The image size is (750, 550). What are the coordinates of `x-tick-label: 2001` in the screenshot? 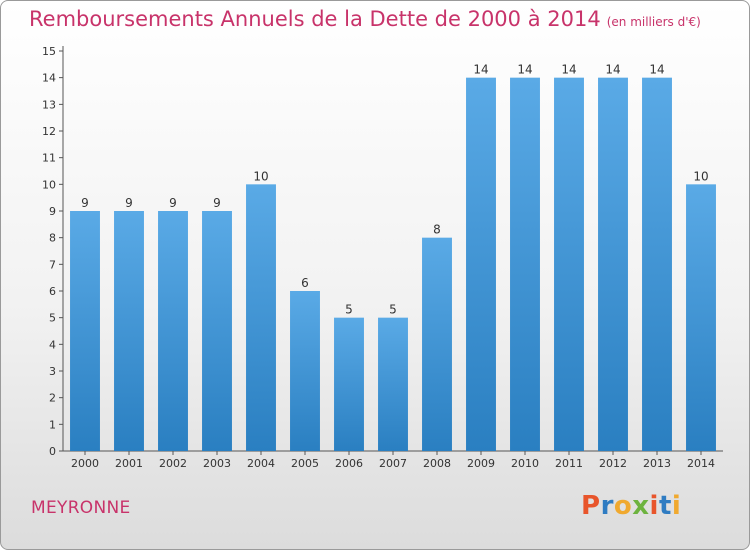 It's located at (129, 463).